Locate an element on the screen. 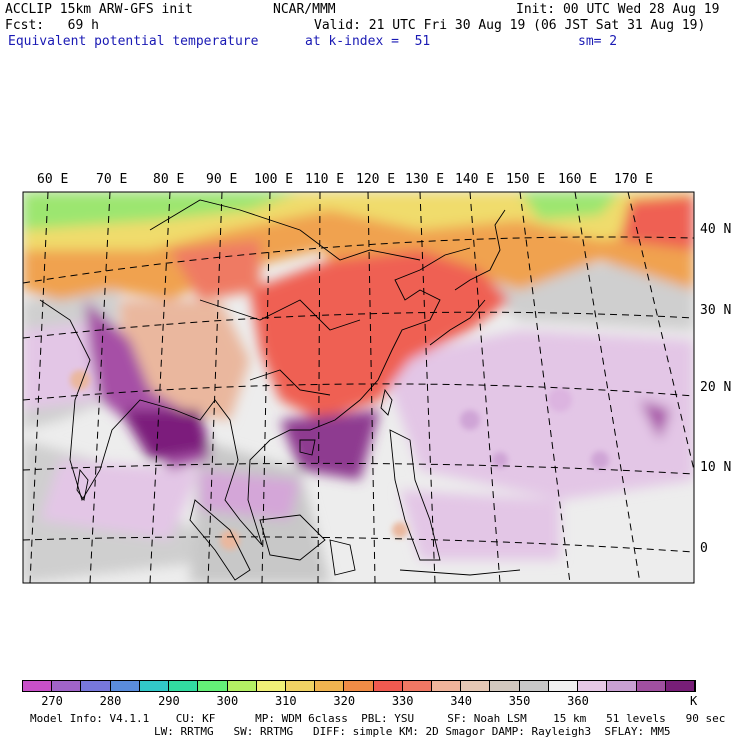  lat-label: 20 N is located at coordinates (716, 387).